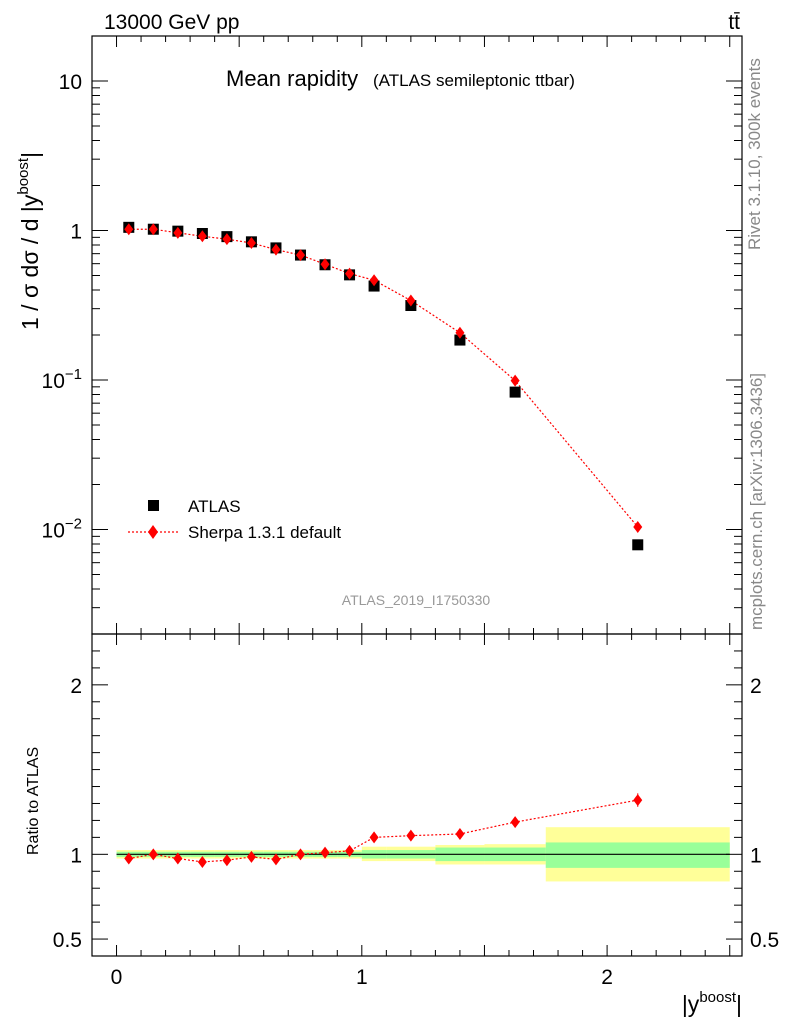 This screenshot has width=786, height=1024. What do you see at coordinates (292, 78) in the screenshot?
I see `plot-title: Mean rapidity` at bounding box center [292, 78].